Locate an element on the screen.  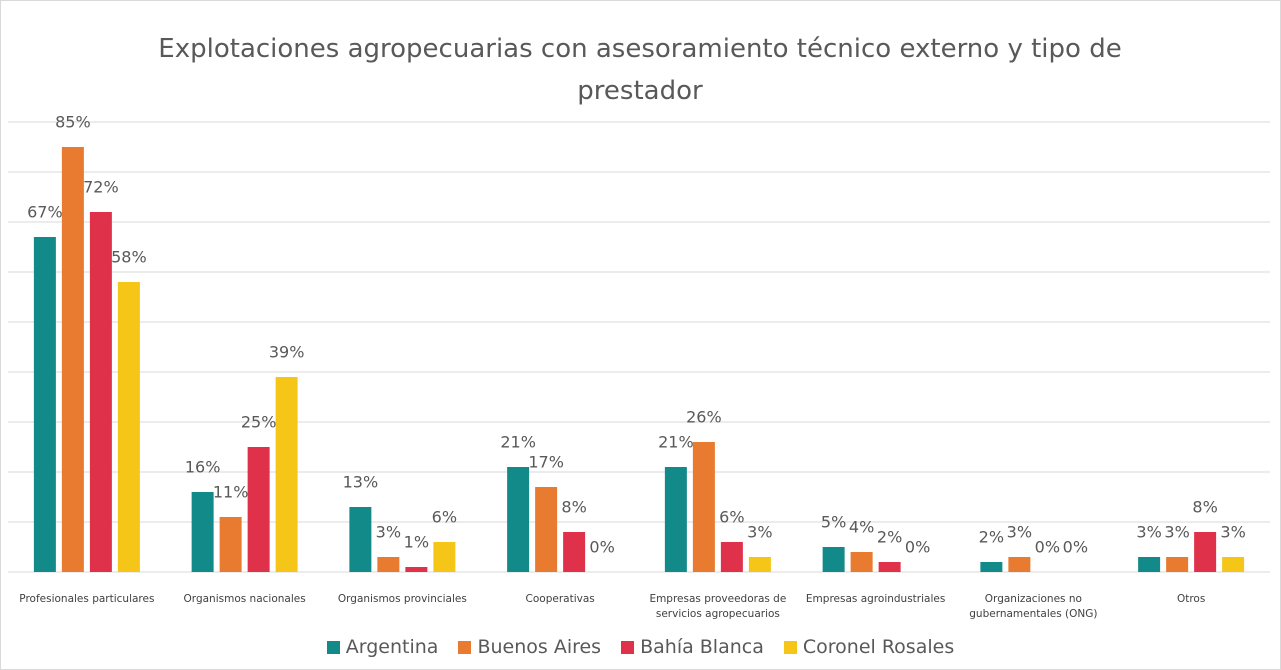
legend-label: Argentina is located at coordinates (392, 647).